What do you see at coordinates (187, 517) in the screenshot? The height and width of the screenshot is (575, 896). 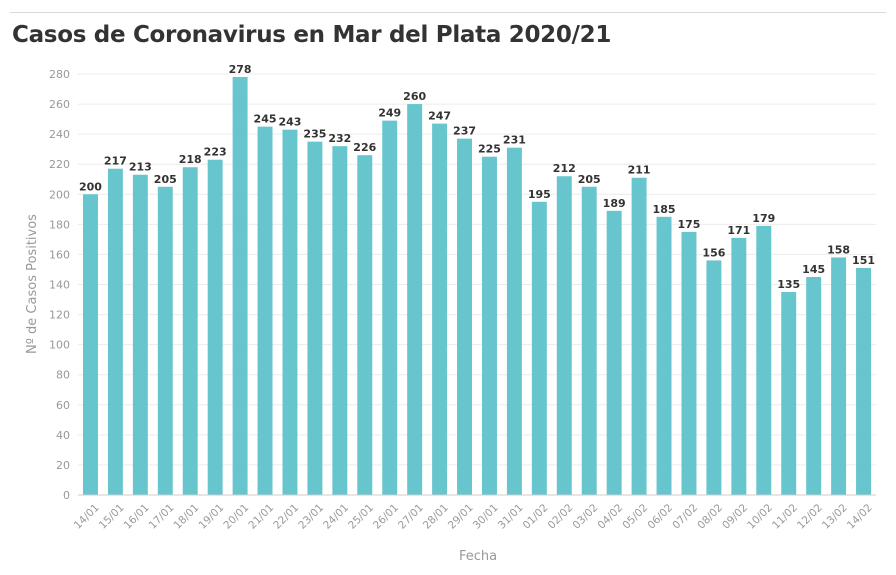 I see `x-tick-label: 18/01` at bounding box center [187, 517].